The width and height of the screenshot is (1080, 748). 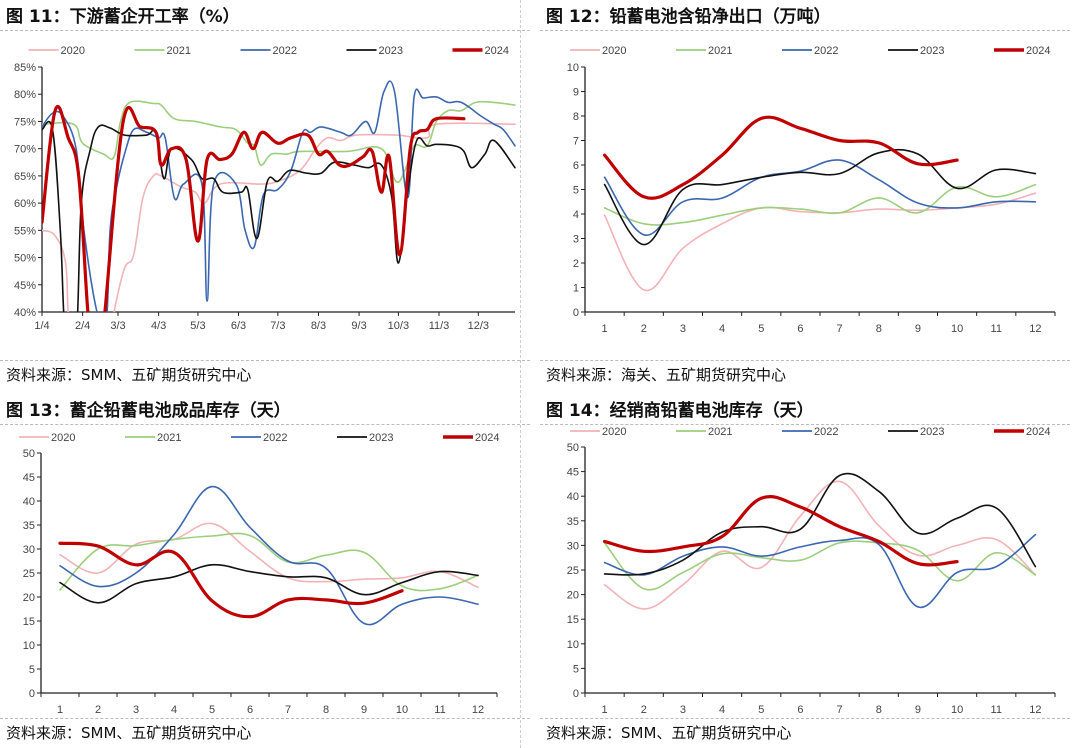 I want to click on y-tick-label: 80%, so click(x=25, y=95).